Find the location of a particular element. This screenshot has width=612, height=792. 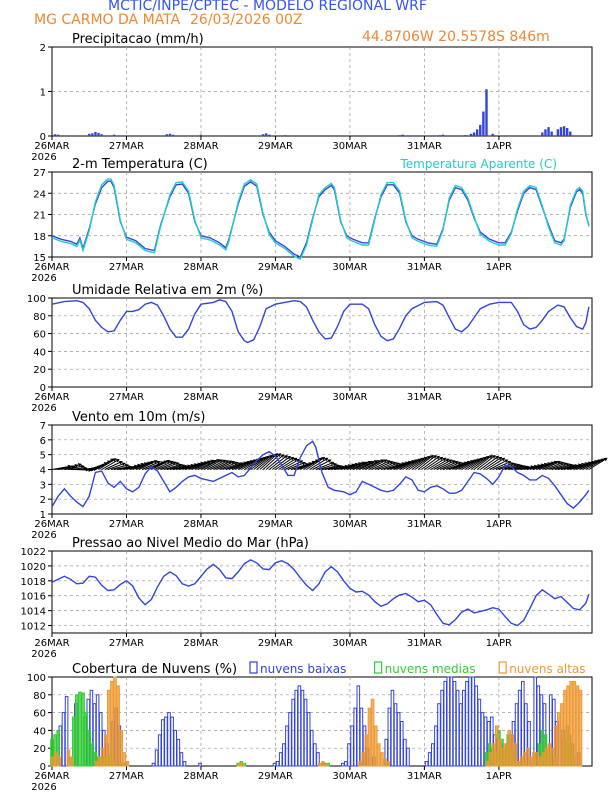

y-tick-label: 2 is located at coordinates (43, 500).